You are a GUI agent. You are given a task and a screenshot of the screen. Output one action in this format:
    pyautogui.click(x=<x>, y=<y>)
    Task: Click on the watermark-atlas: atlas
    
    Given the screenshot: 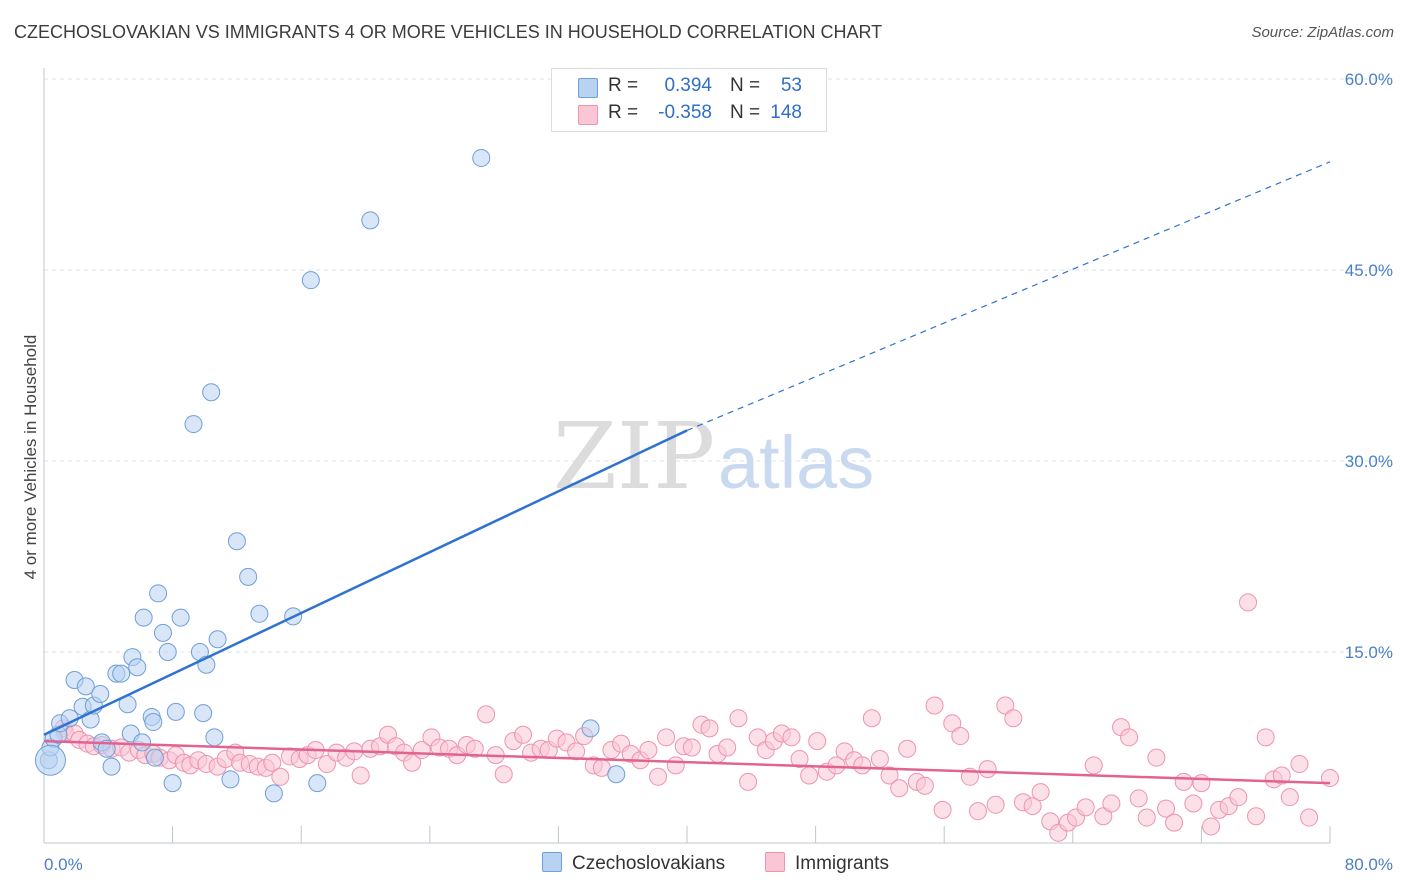 What is the action you would take?
    pyautogui.click(x=796, y=462)
    